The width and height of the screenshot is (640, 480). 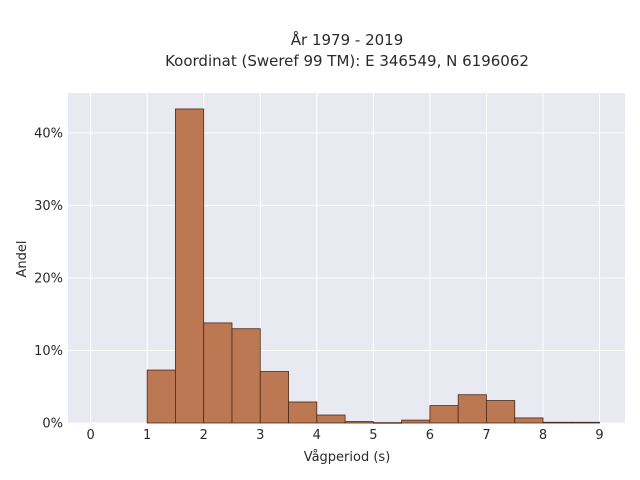 I want to click on y-tick-label-1: 10%, so click(x=48, y=351).